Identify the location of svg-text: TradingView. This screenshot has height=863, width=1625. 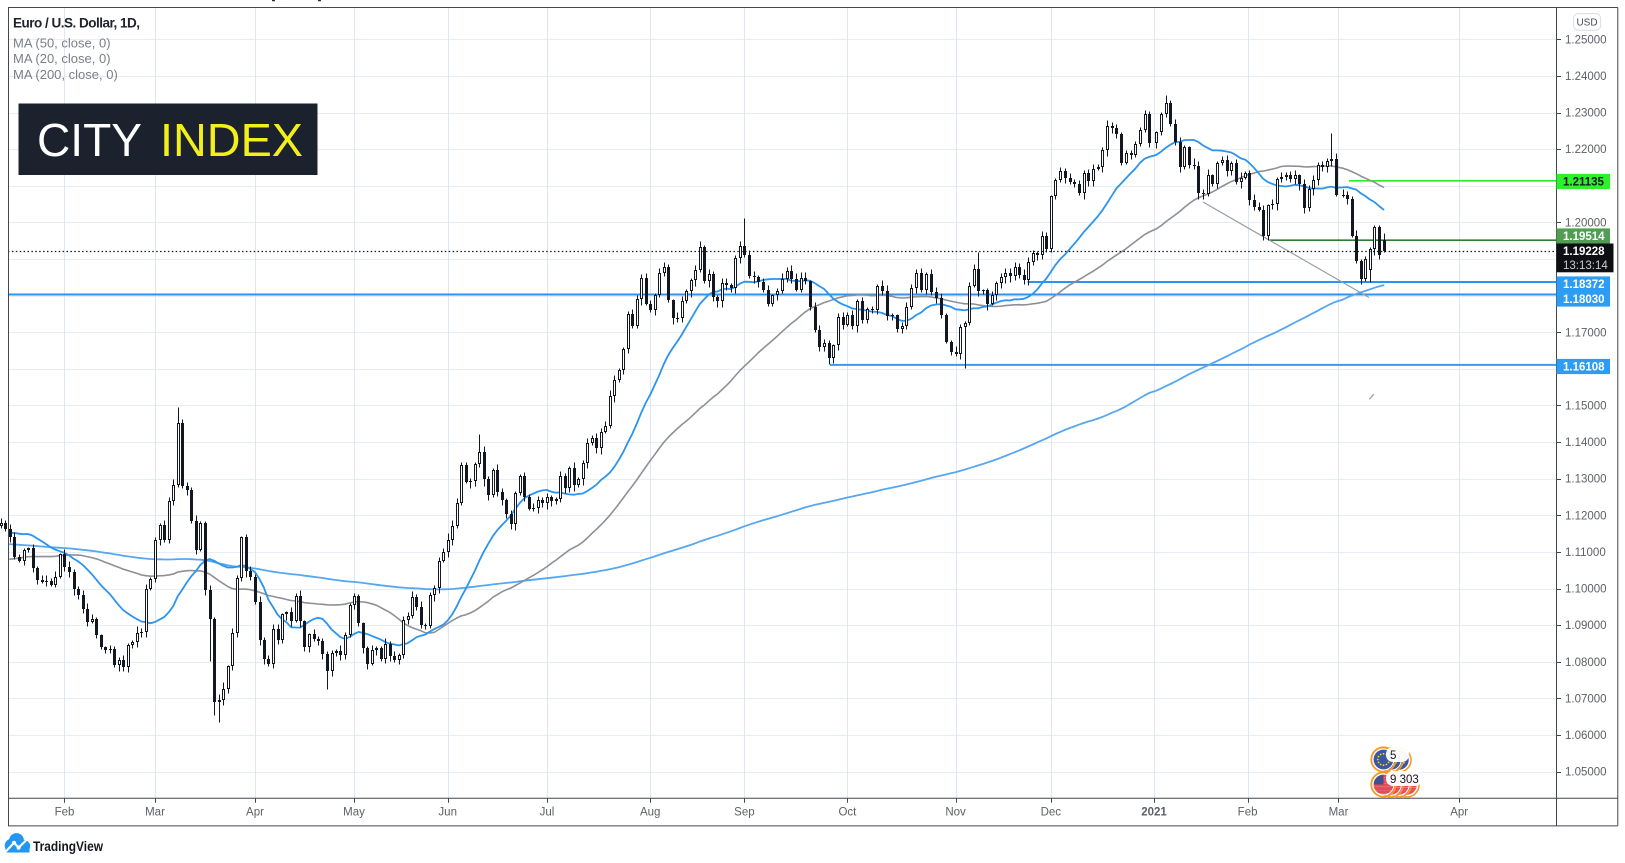
(68, 846).